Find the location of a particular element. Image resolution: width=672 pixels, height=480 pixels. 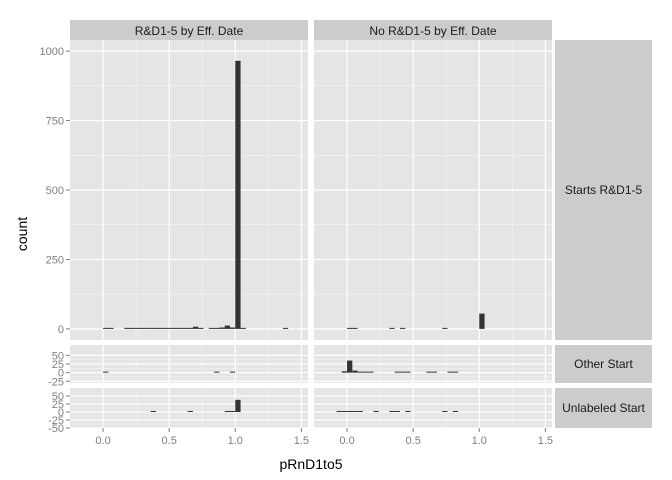

row-strip-label: Other Start is located at coordinates (603, 364).